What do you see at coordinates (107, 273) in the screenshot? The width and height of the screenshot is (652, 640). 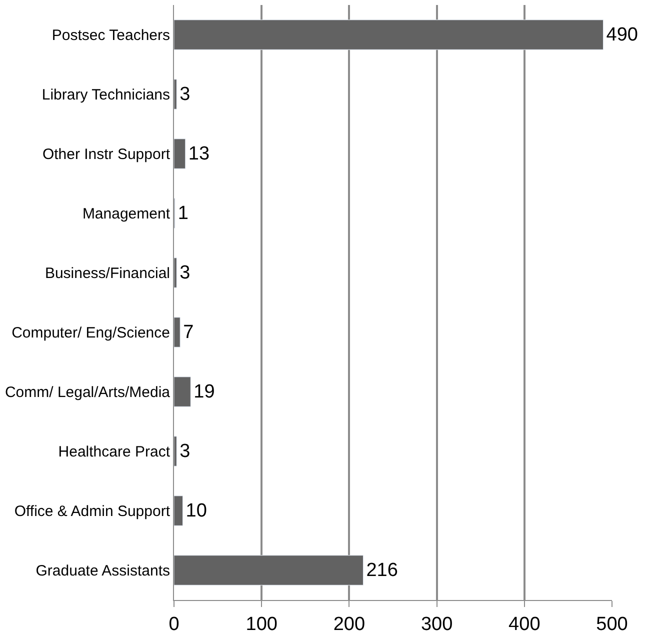 I see `y-tick-label: Business/Financial` at bounding box center [107, 273].